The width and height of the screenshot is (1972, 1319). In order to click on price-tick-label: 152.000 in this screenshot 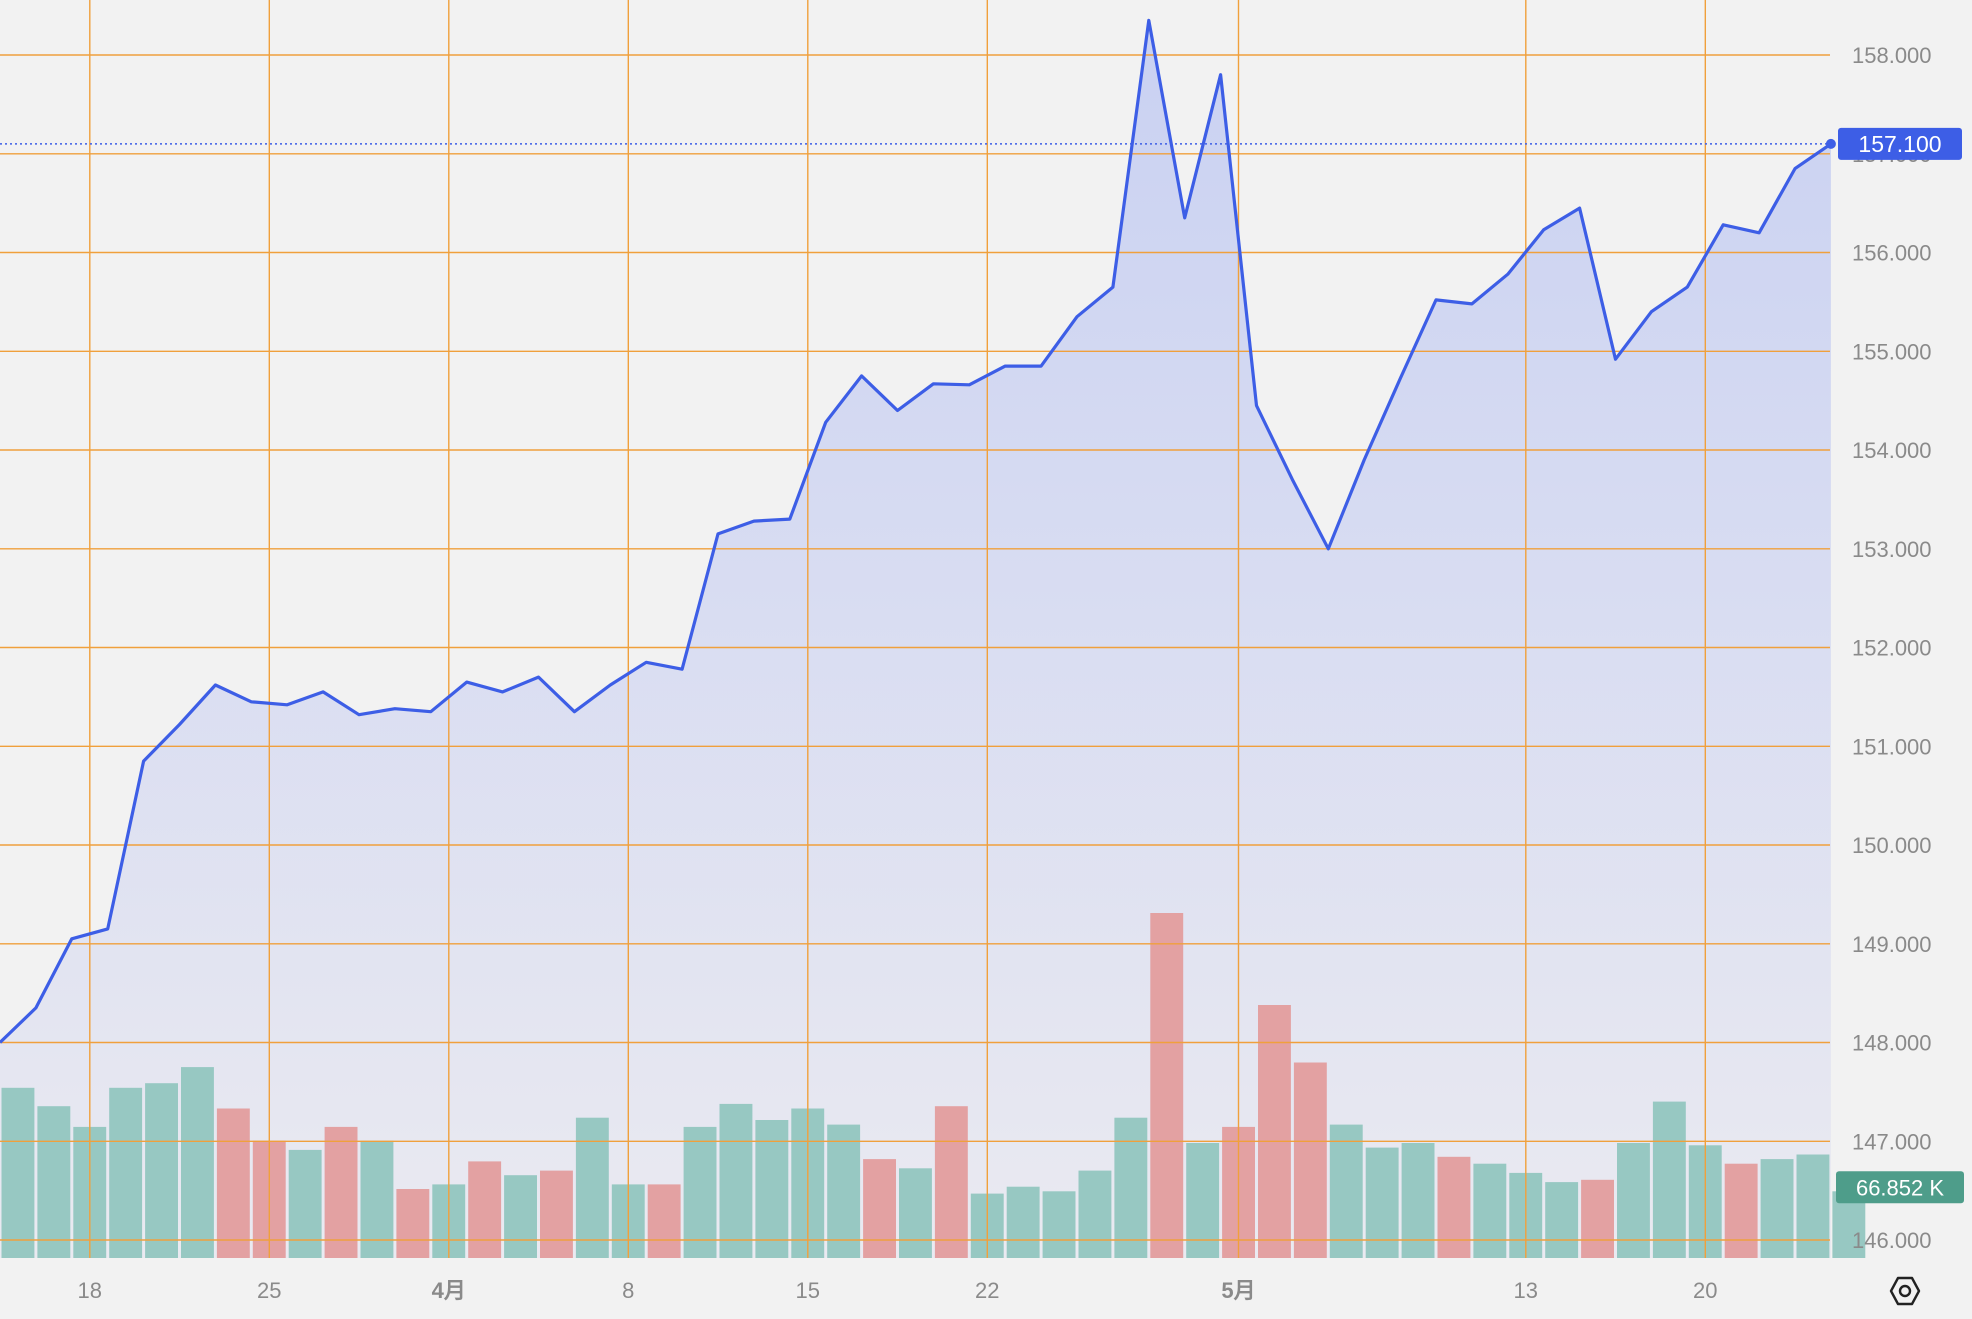, I will do `click(1892, 648)`.